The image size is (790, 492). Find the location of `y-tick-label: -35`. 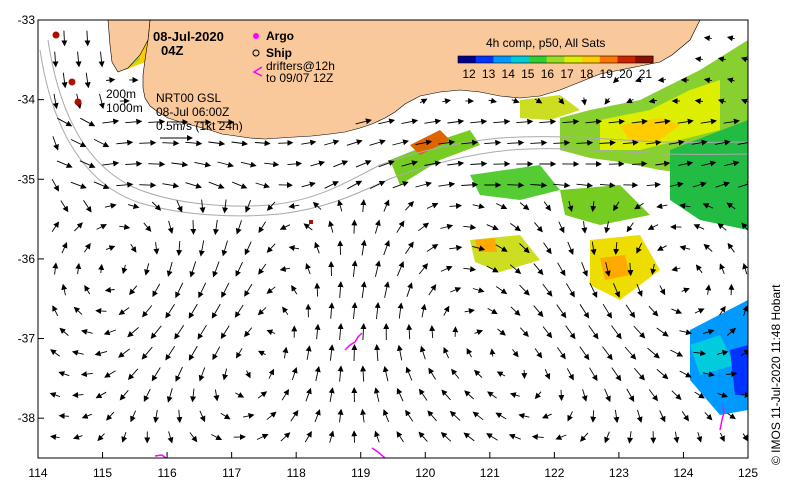

y-tick-label: -35 is located at coordinates (27, 179).